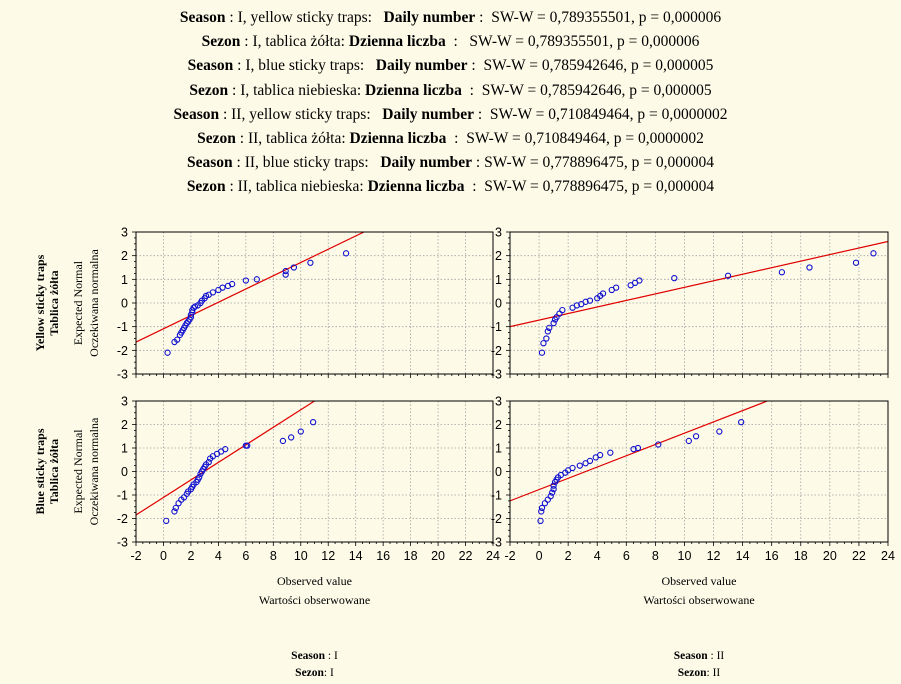  Describe the element at coordinates (54, 471) in the screenshot. I see `row-label: Tablica żółta` at that location.